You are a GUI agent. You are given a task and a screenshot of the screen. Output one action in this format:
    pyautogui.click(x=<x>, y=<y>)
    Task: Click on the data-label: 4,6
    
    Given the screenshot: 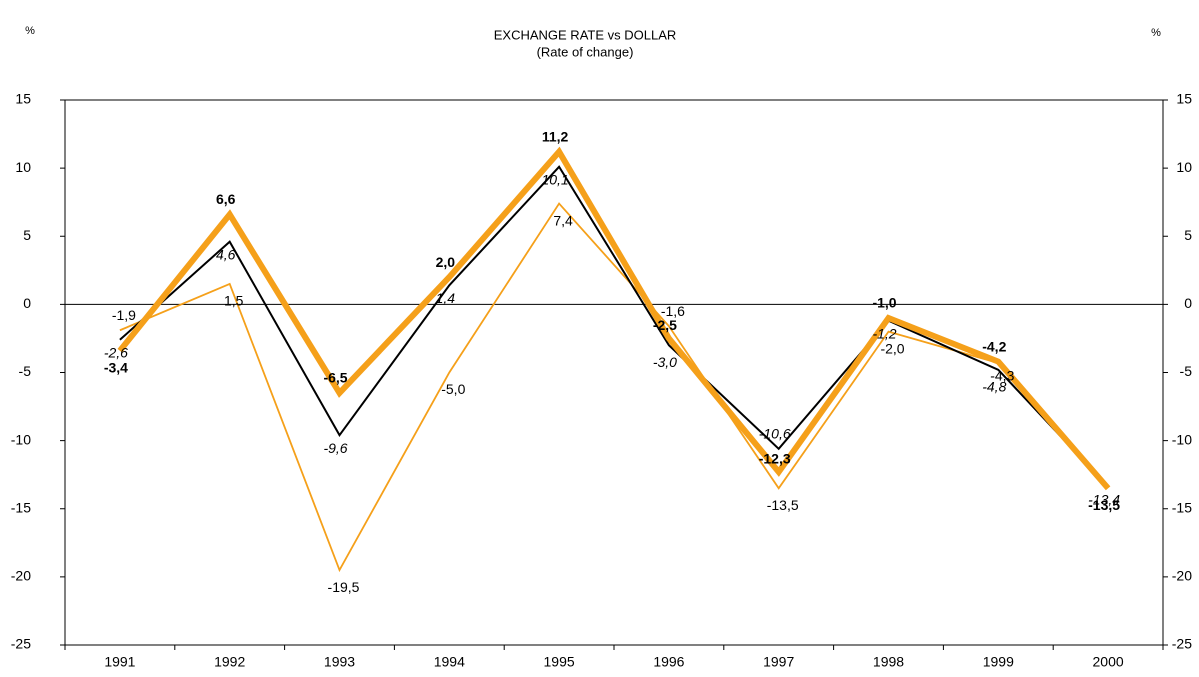 What is the action you would take?
    pyautogui.click(x=226, y=254)
    